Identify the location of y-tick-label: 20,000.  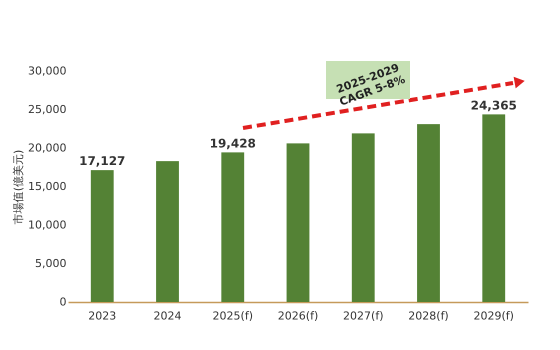
(47, 148).